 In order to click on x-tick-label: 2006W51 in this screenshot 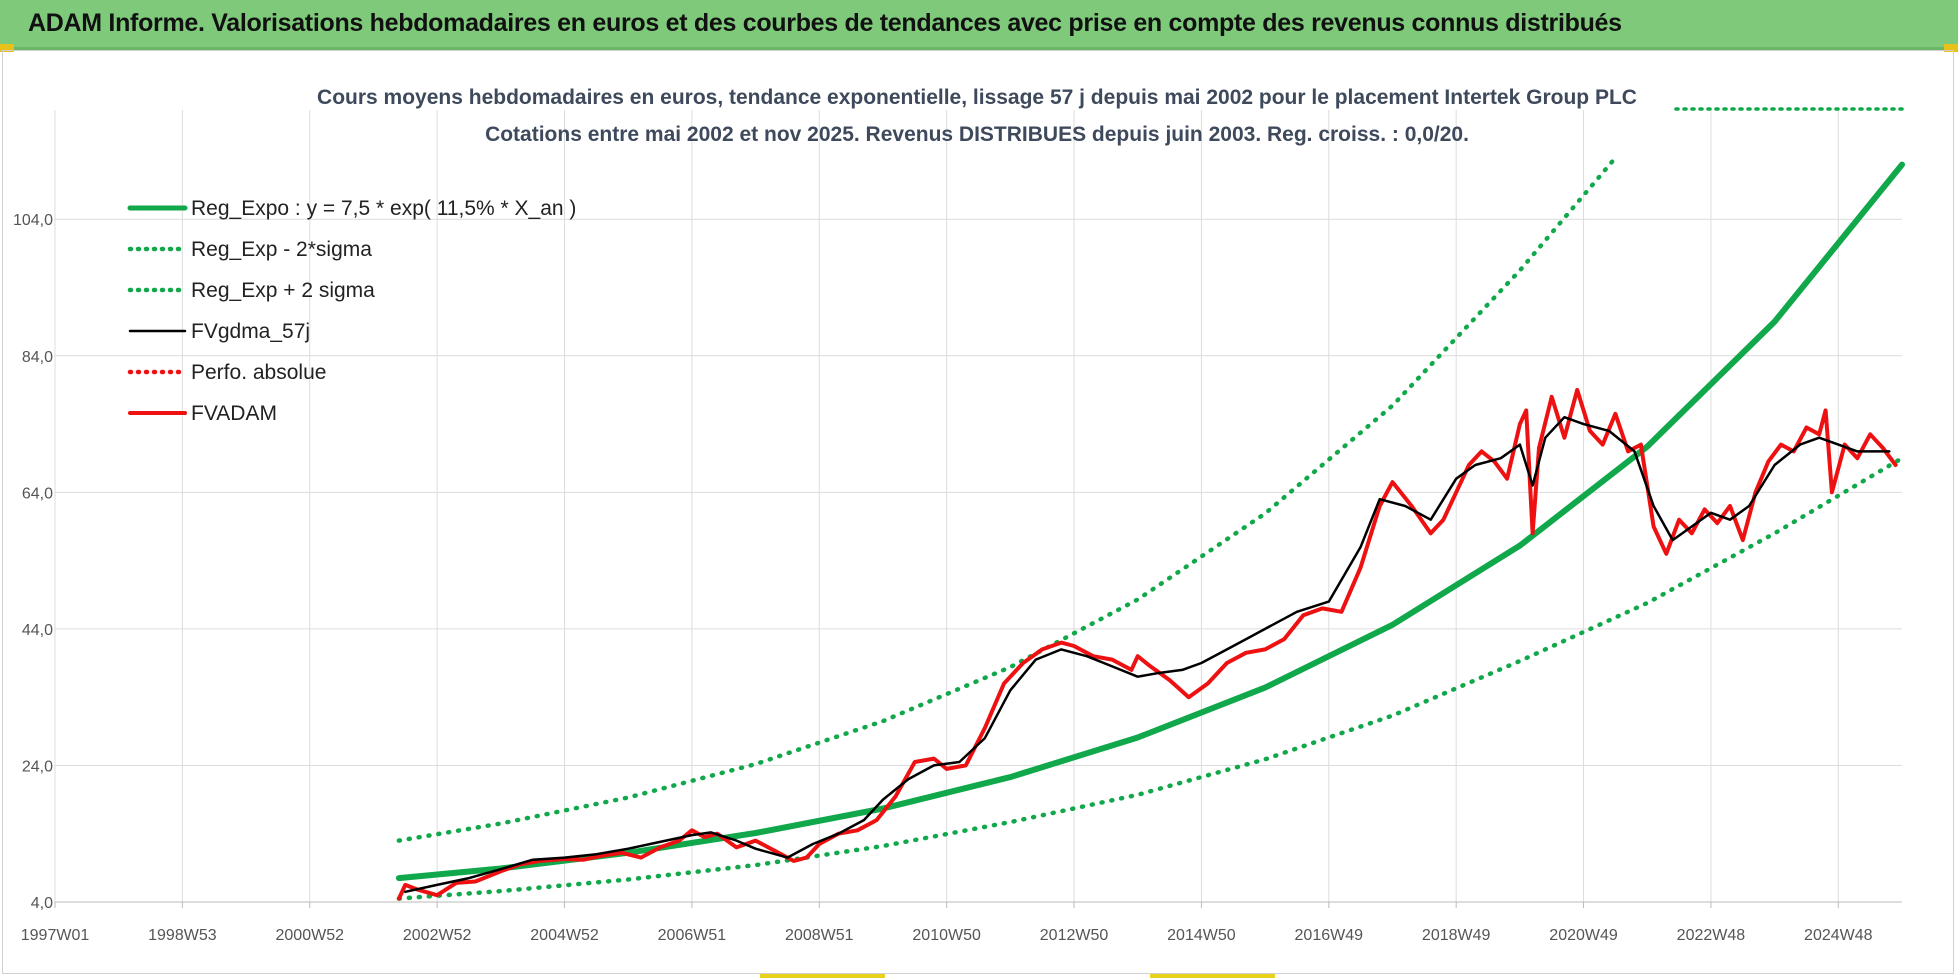, I will do `click(692, 935)`.